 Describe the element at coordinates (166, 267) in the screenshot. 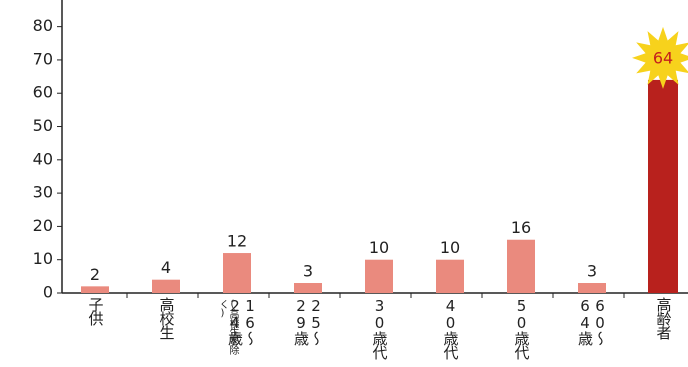

I see `value-label: 4` at that location.